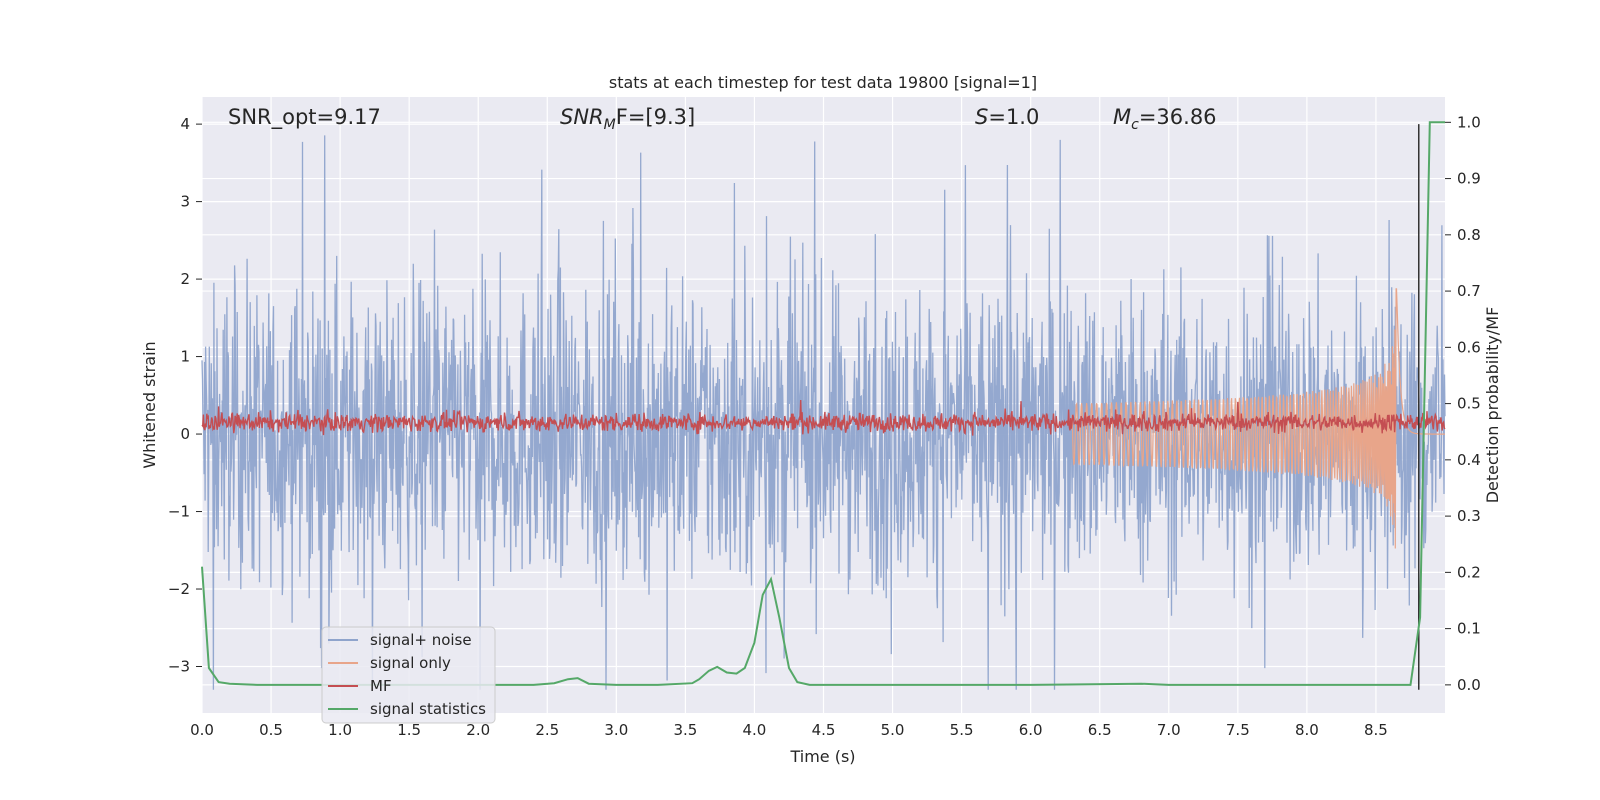 Image resolution: width=1600 pixels, height=800 pixels. What do you see at coordinates (1307, 730) in the screenshot?
I see `x-tick-label: 8.0` at bounding box center [1307, 730].